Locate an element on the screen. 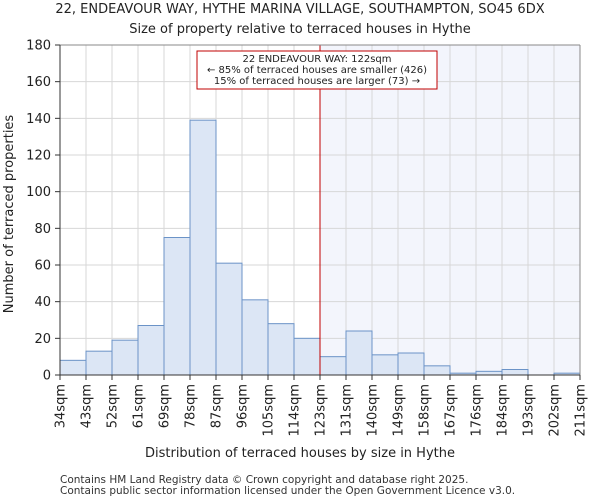 The image size is (600, 500). x-tick-label: 193sqm is located at coordinates (529, 410).